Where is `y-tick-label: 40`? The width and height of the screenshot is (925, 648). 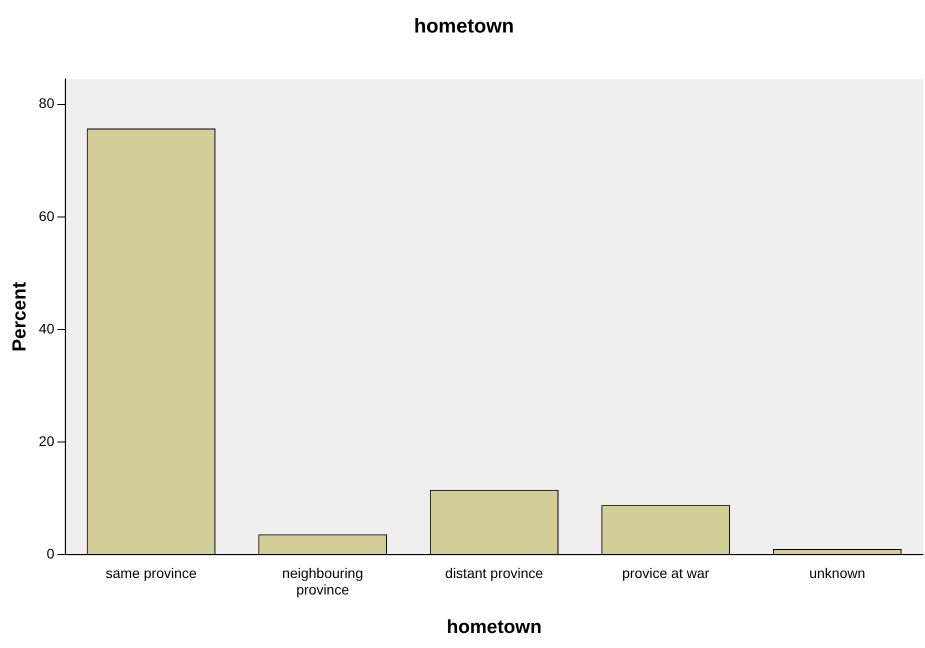 y-tick-label: 40 is located at coordinates (46, 328).